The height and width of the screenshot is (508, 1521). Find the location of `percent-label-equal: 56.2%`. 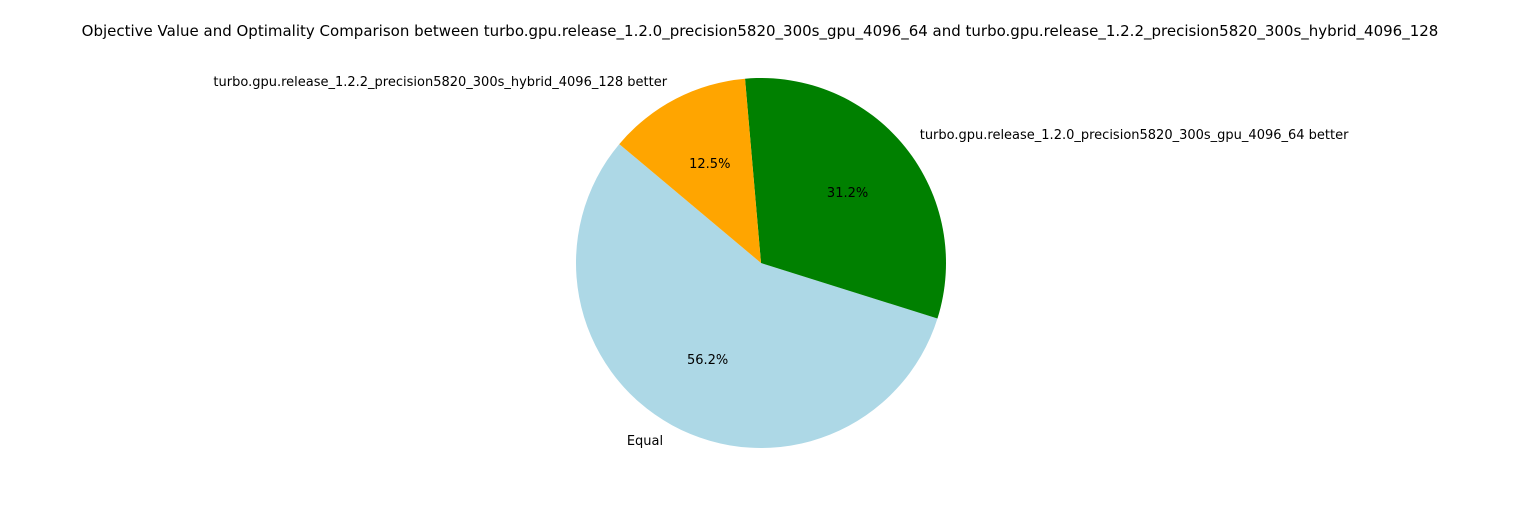

percent-label-equal: 56.2% is located at coordinates (707, 360).